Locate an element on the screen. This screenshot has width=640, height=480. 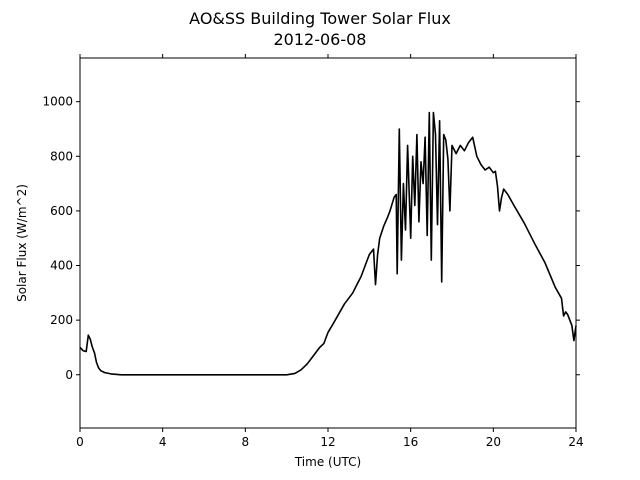
y-tick-label: 600 is located at coordinates (61, 211).